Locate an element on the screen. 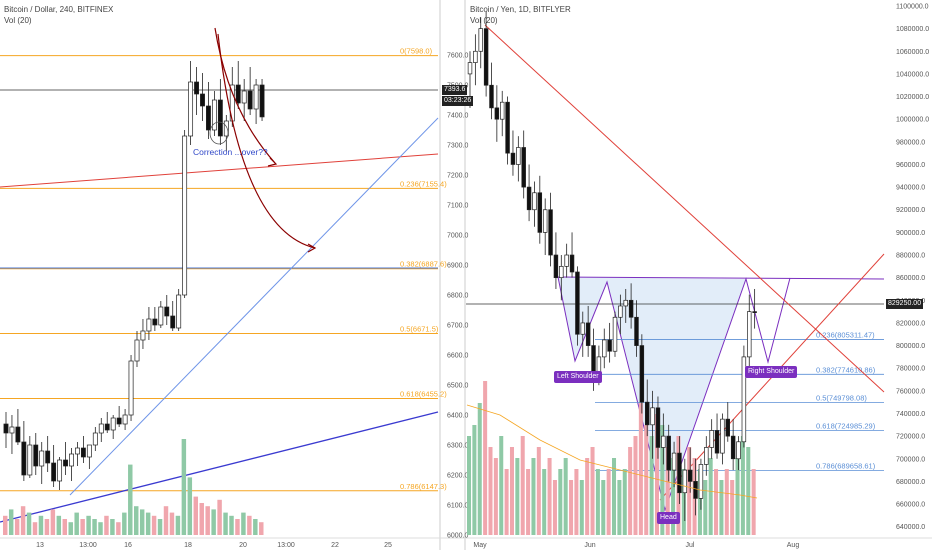 The height and width of the screenshot is (550, 932). left-price-tick: 6300.0 is located at coordinates (458, 446).